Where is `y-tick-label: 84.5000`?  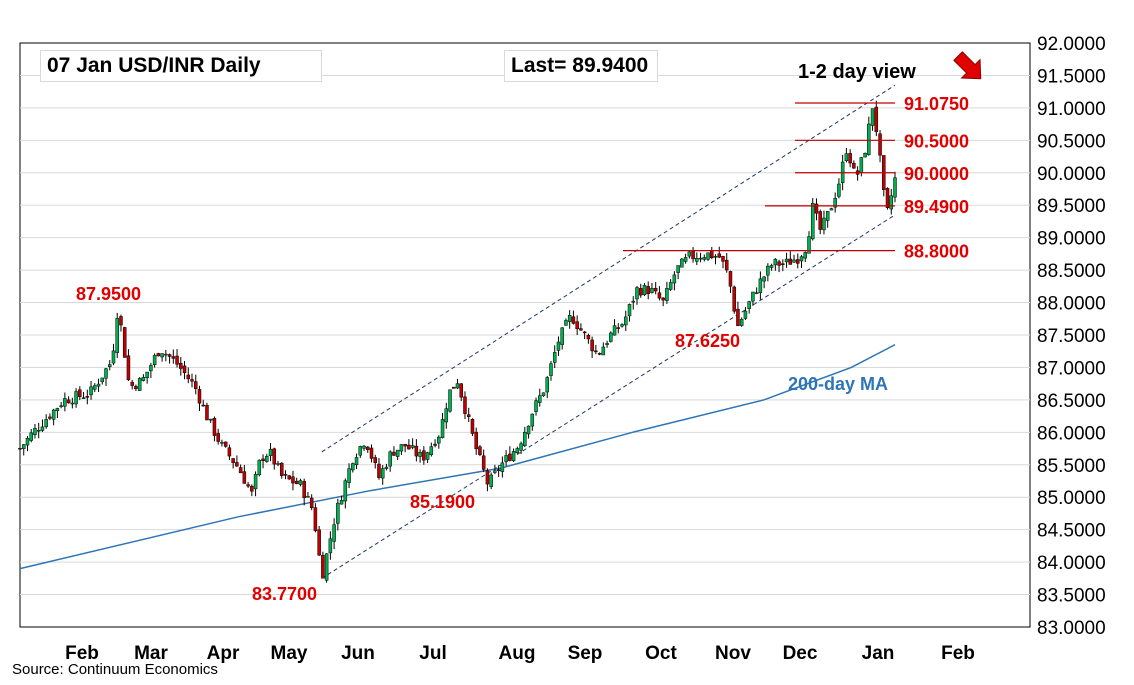
y-tick-label: 84.5000 is located at coordinates (1071, 531).